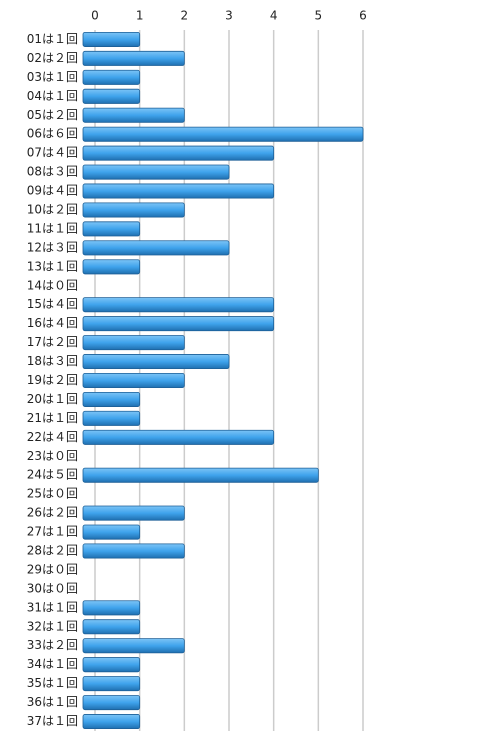 This screenshot has width=501, height=742. I want to click on y-tick-label: 25は０回, so click(52, 494).